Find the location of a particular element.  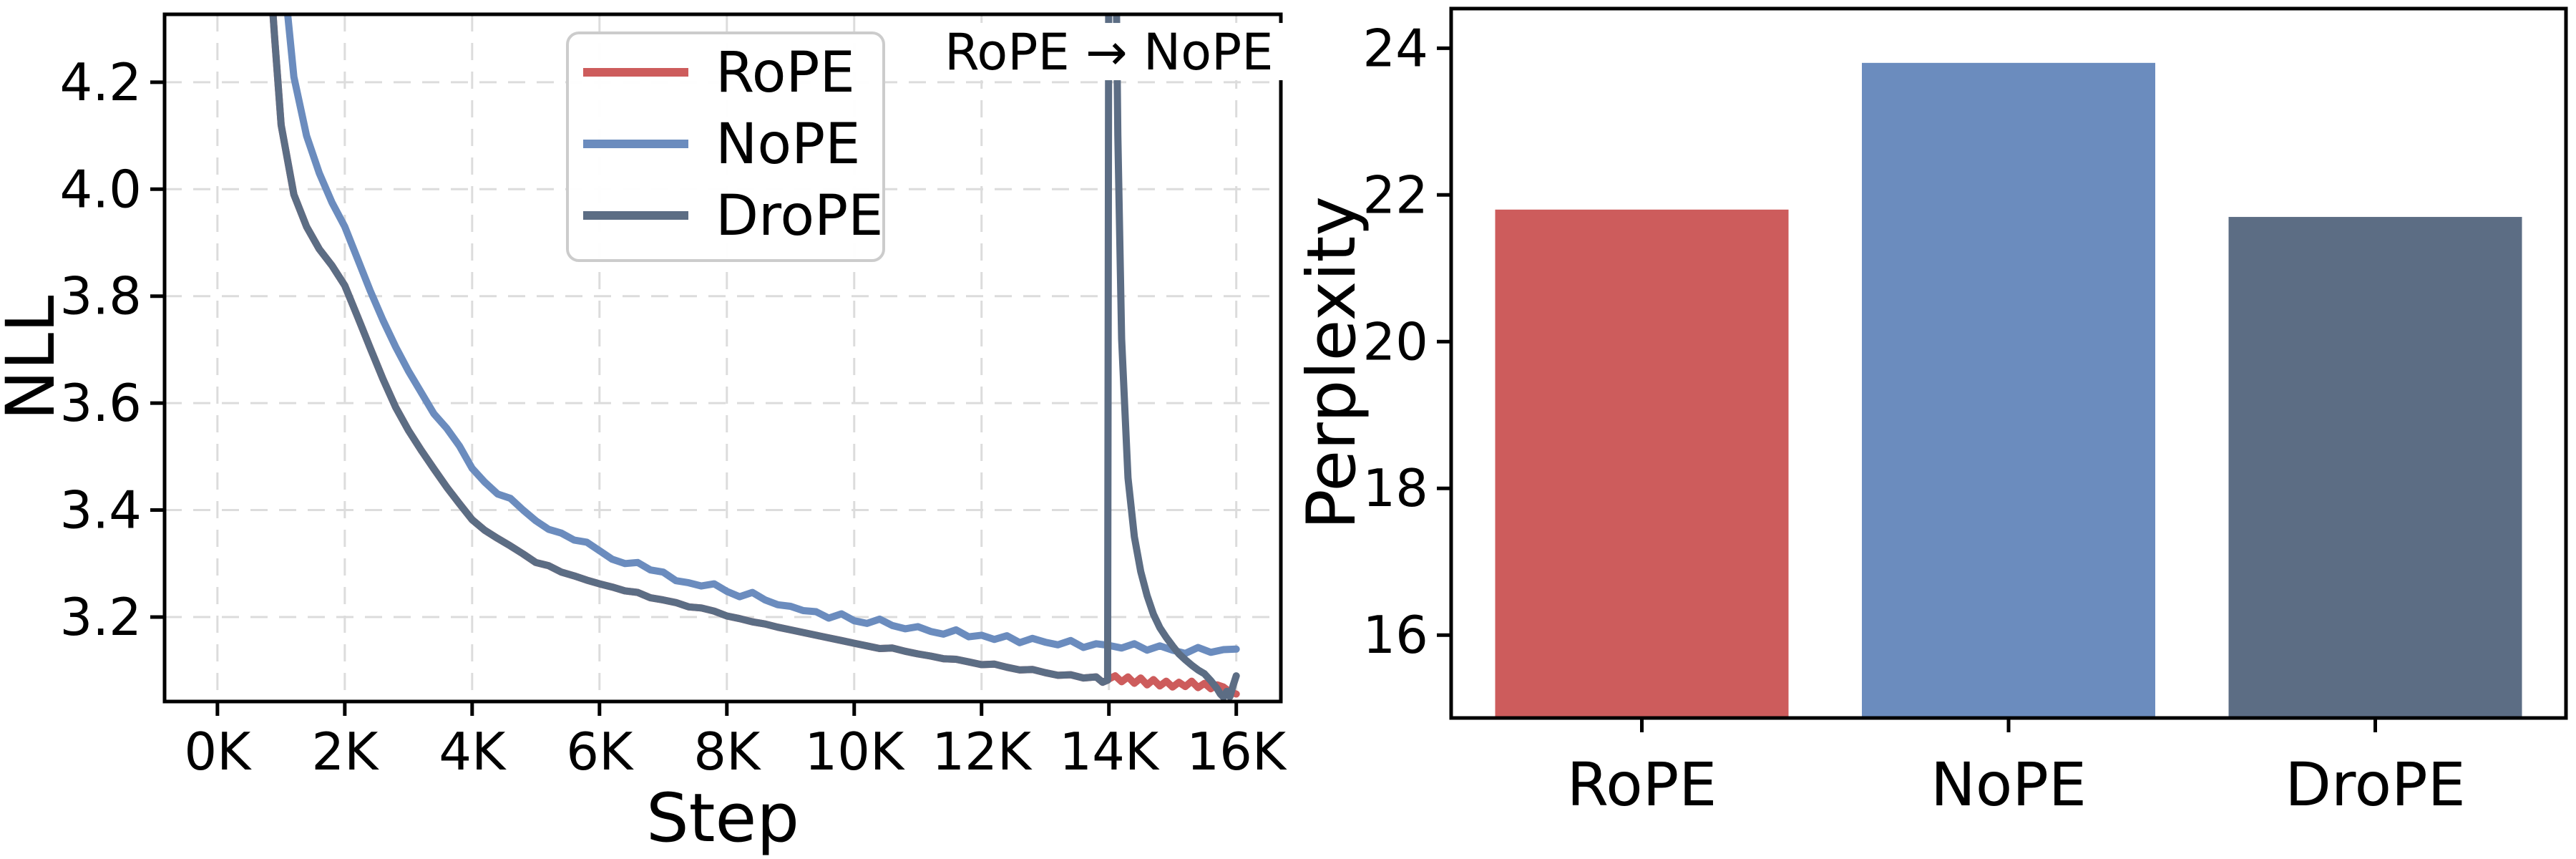

x-tick-label: 4K is located at coordinates (473, 752).